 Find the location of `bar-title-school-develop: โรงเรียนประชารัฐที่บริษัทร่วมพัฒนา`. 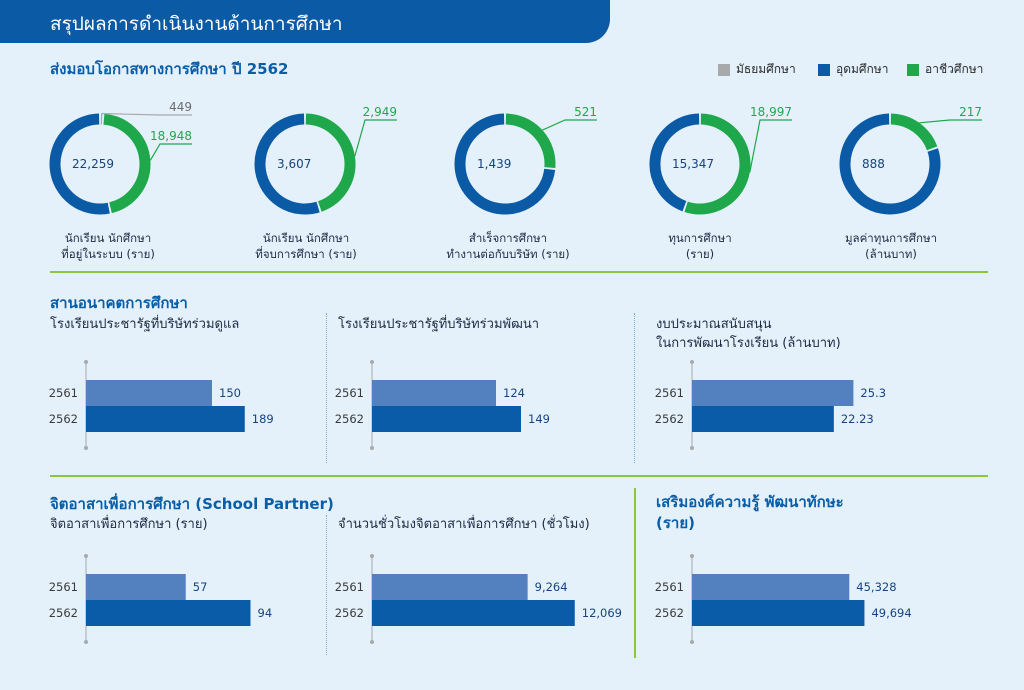

bar-title-school-develop: โรงเรียนประชารัฐที่บริษัทร่วมพัฒนา is located at coordinates (438, 324).